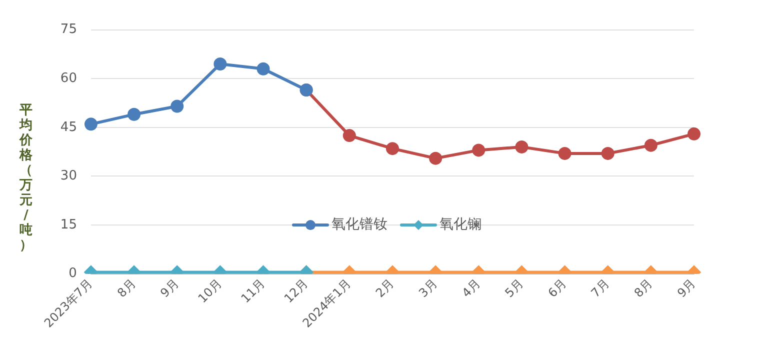 The height and width of the screenshot is (344, 763). What do you see at coordinates (26, 178) in the screenshot?
I see `text: 平均价格（万元/吨）` at bounding box center [26, 178].